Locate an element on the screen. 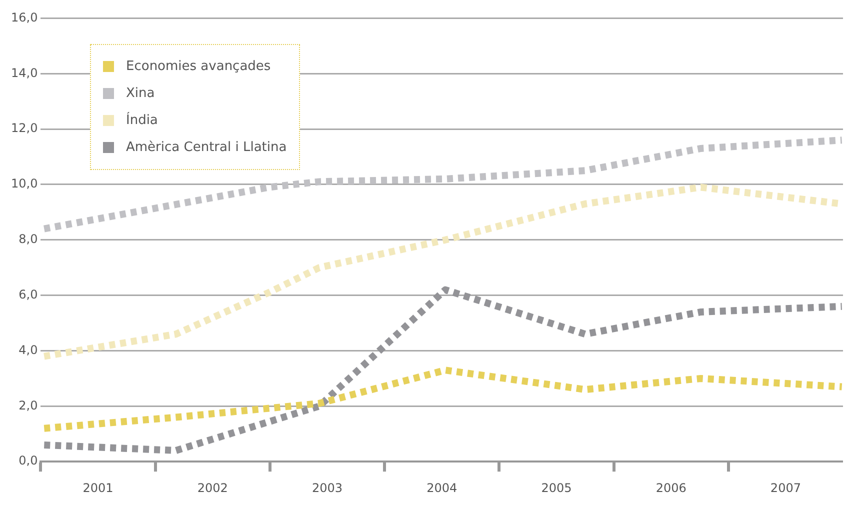  legend-label: Amèrica Central i Llatina is located at coordinates (206, 147).